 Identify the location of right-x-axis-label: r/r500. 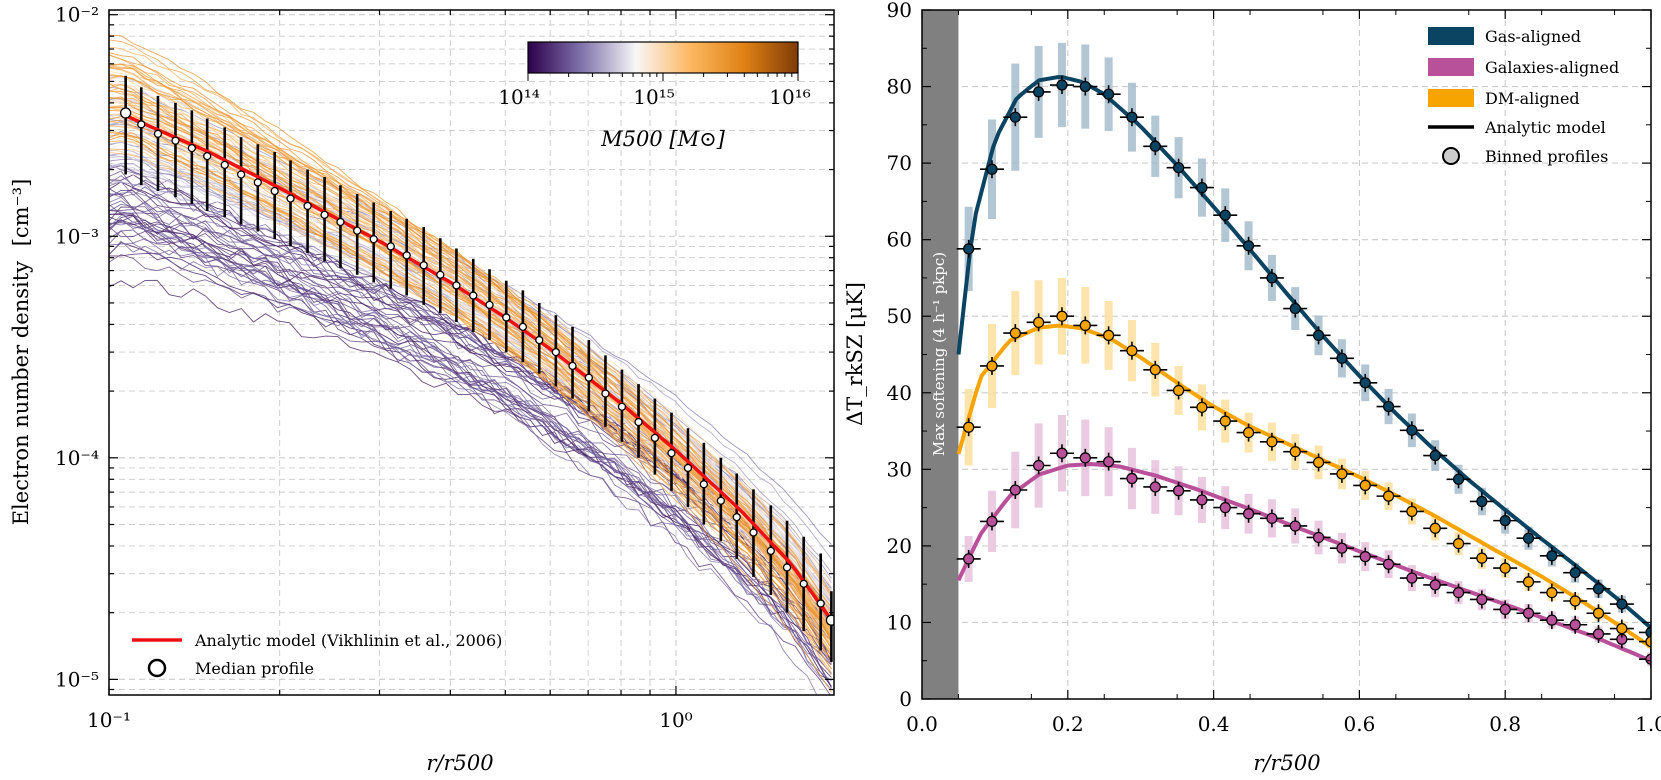
(1286, 763).